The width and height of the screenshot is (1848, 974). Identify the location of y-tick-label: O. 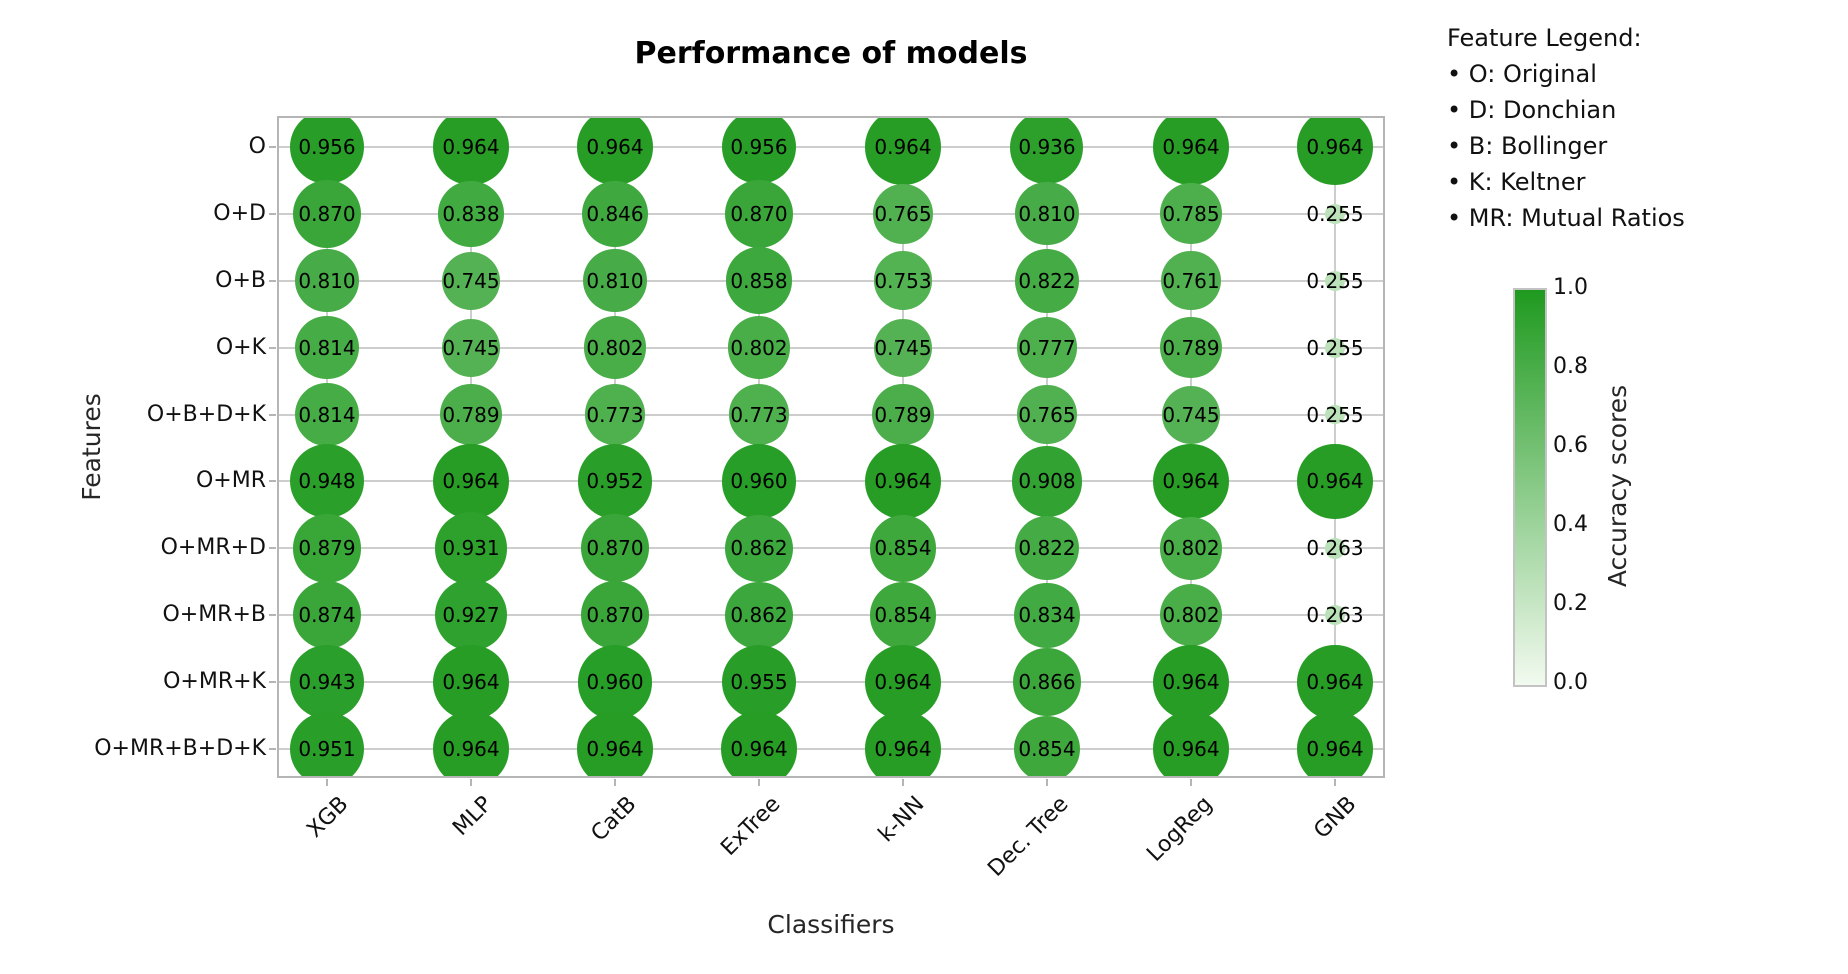
(257, 146).